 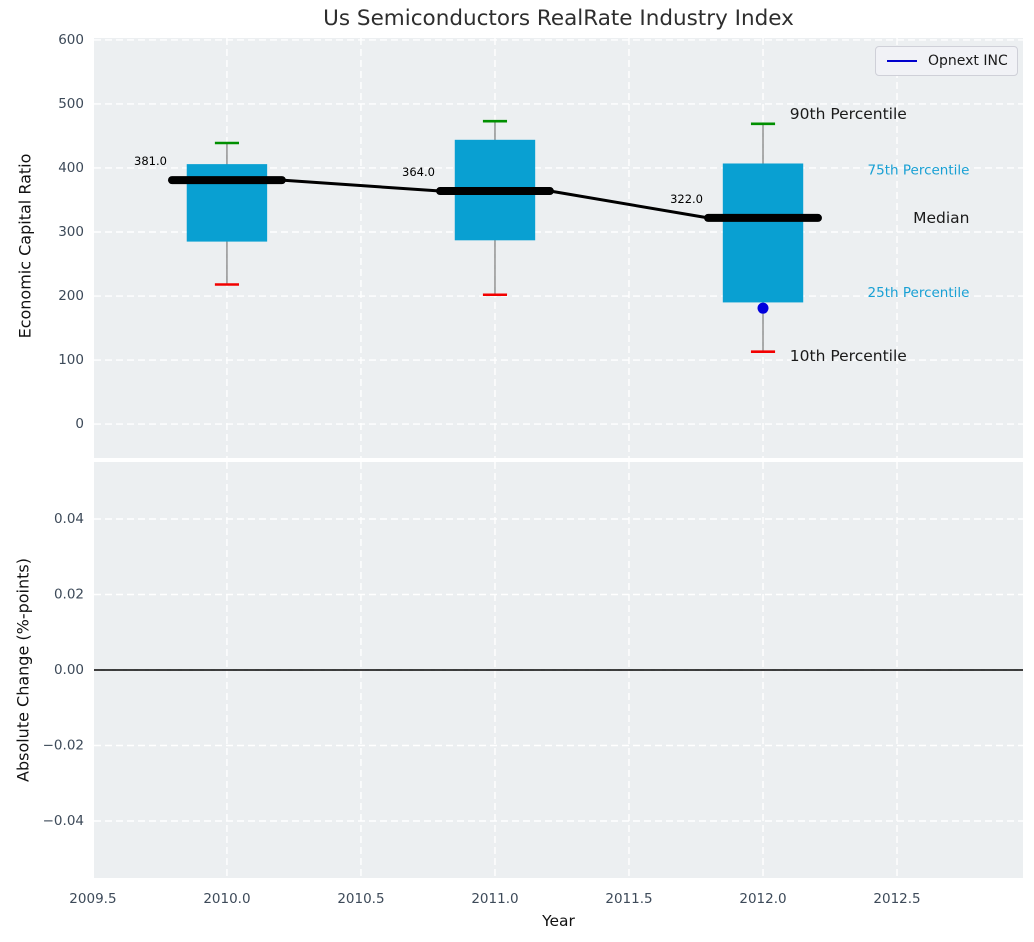 I want to click on ytick-top-600: 600, so click(x=71, y=40).